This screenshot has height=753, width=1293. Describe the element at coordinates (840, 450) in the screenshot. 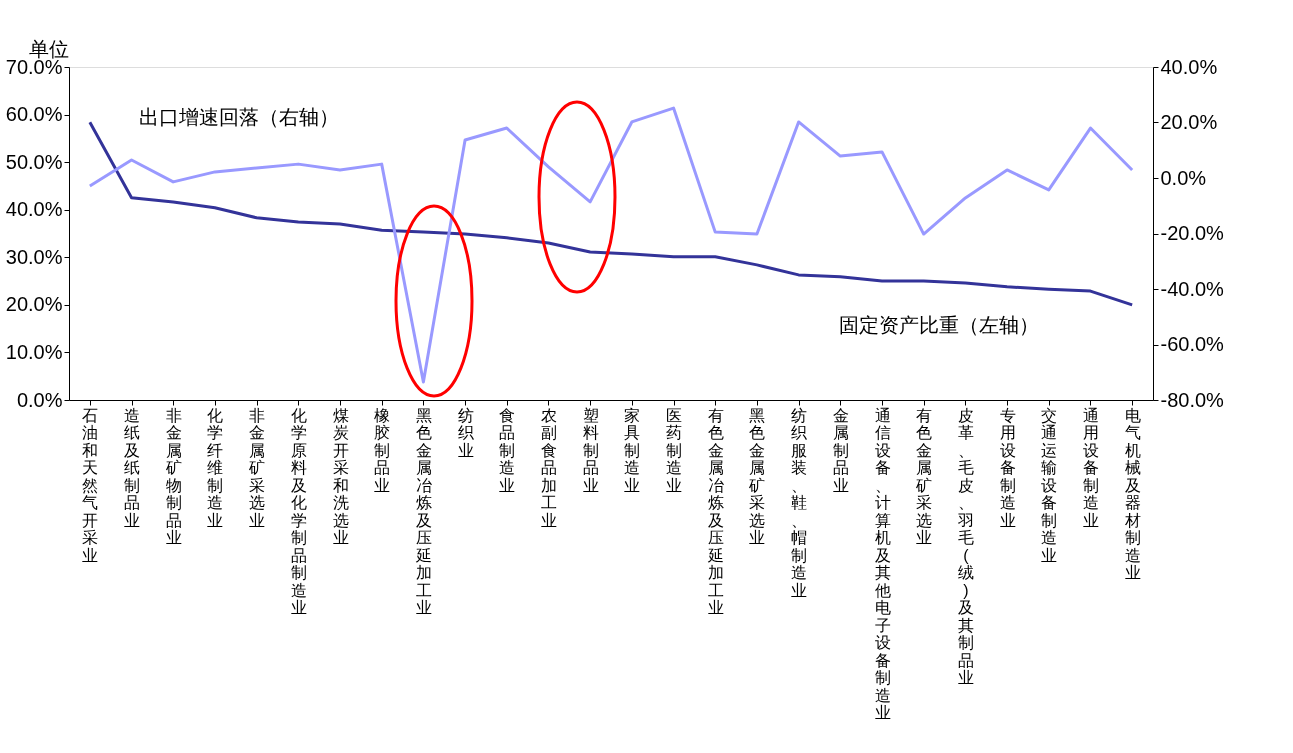

I see `x-tick-label: 金属制品业` at that location.